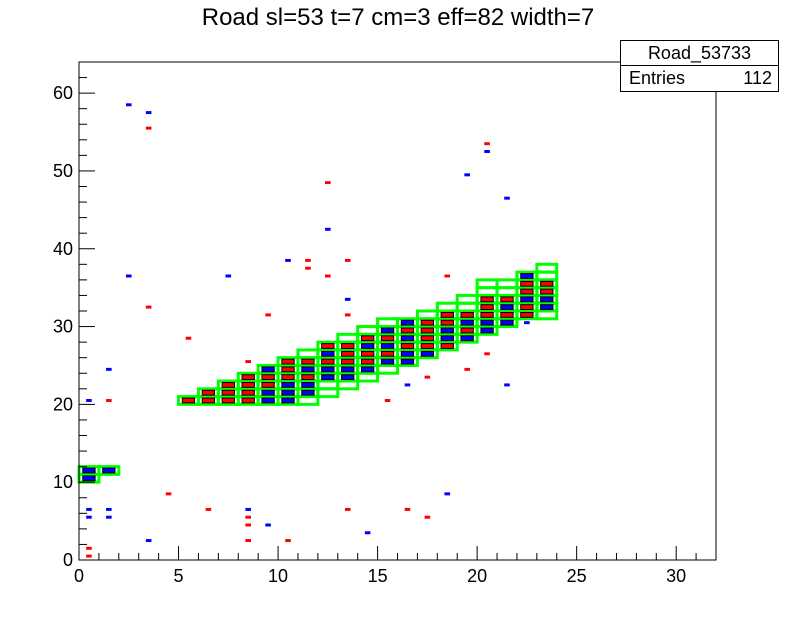 The height and width of the screenshot is (622, 796). I want to click on y-tick-label: 0, so click(68, 560).